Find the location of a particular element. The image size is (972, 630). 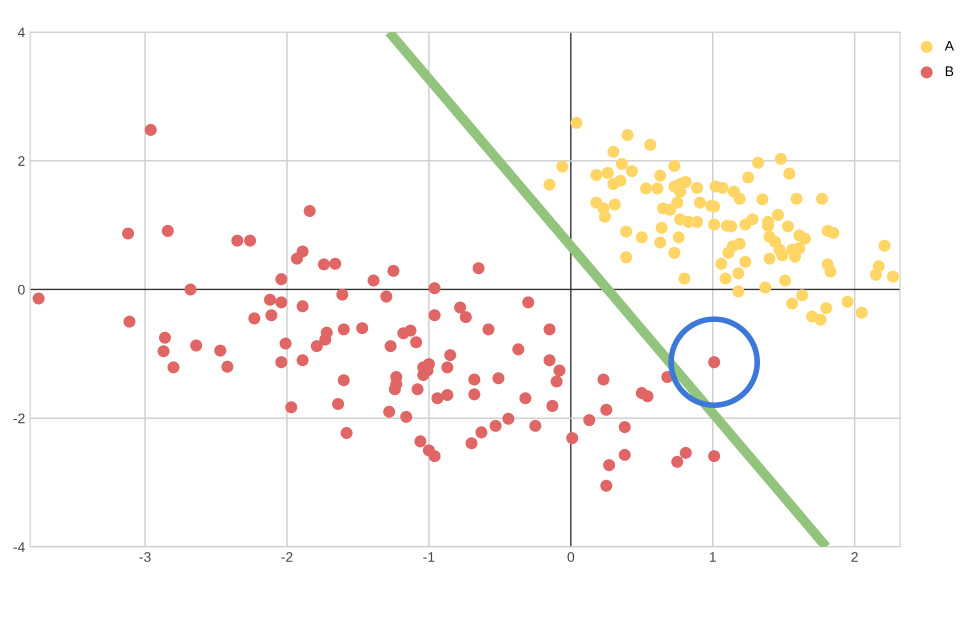

y-tick-label: 0 is located at coordinates (21, 289).